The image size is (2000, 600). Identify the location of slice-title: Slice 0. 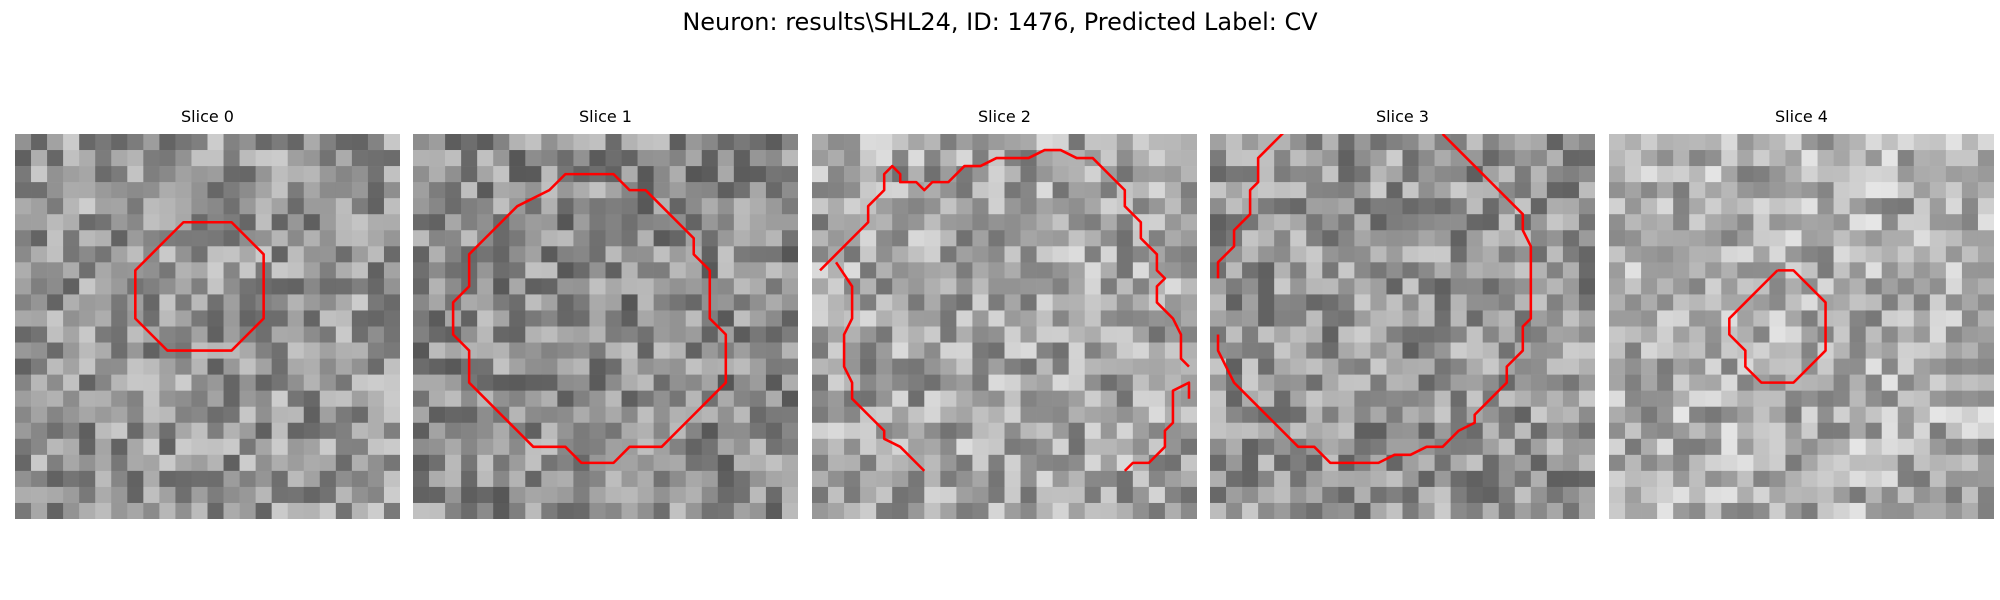
(207, 117).